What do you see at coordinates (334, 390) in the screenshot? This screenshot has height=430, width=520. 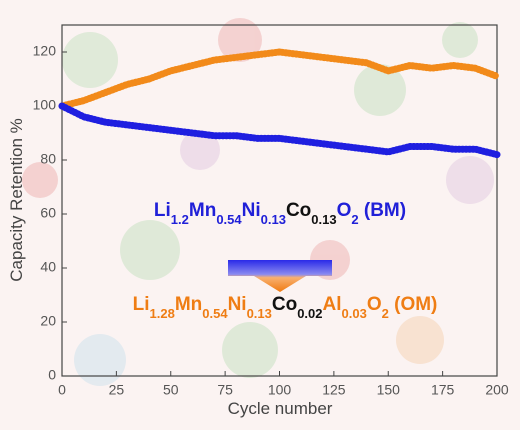 I see `x-tick-label: 125` at bounding box center [334, 390].